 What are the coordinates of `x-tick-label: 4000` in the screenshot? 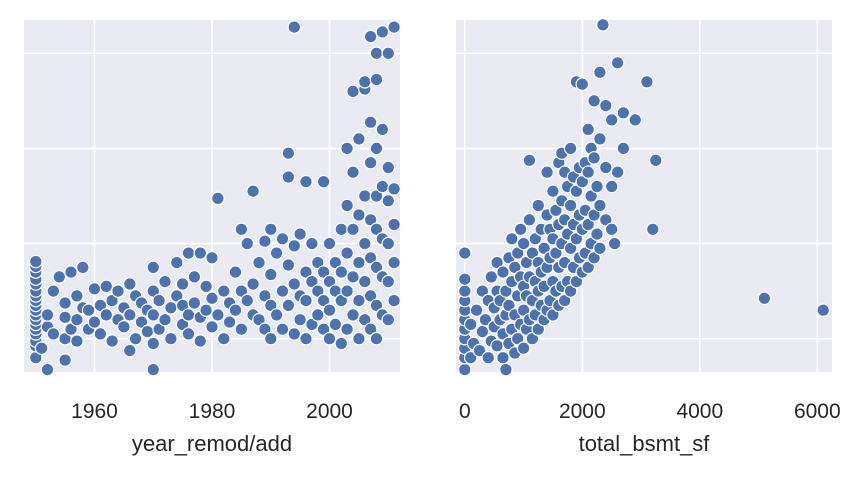 It's located at (699, 411).